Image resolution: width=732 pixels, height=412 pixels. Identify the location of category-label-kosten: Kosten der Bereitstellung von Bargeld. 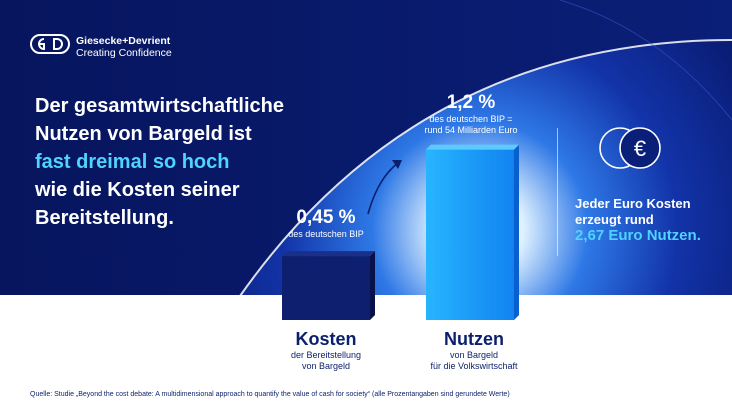
(326, 350).